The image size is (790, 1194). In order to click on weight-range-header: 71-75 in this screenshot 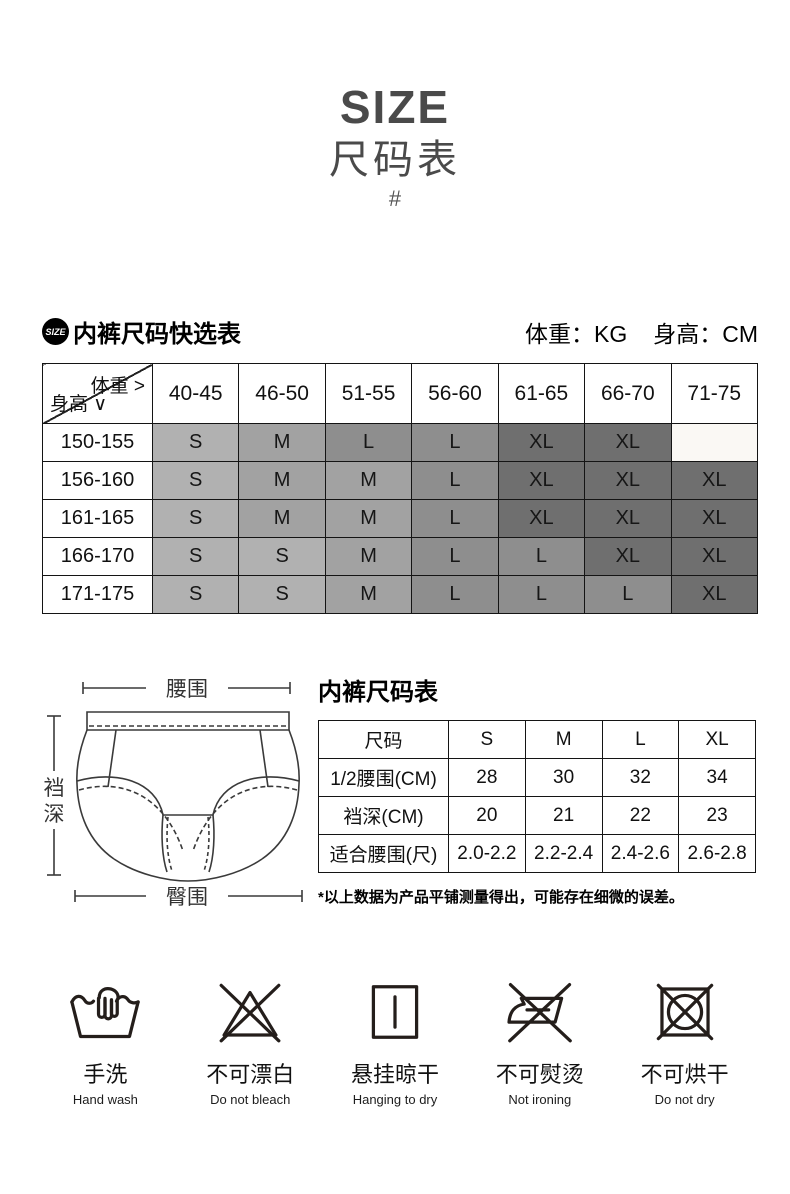, I will do `click(714, 393)`.